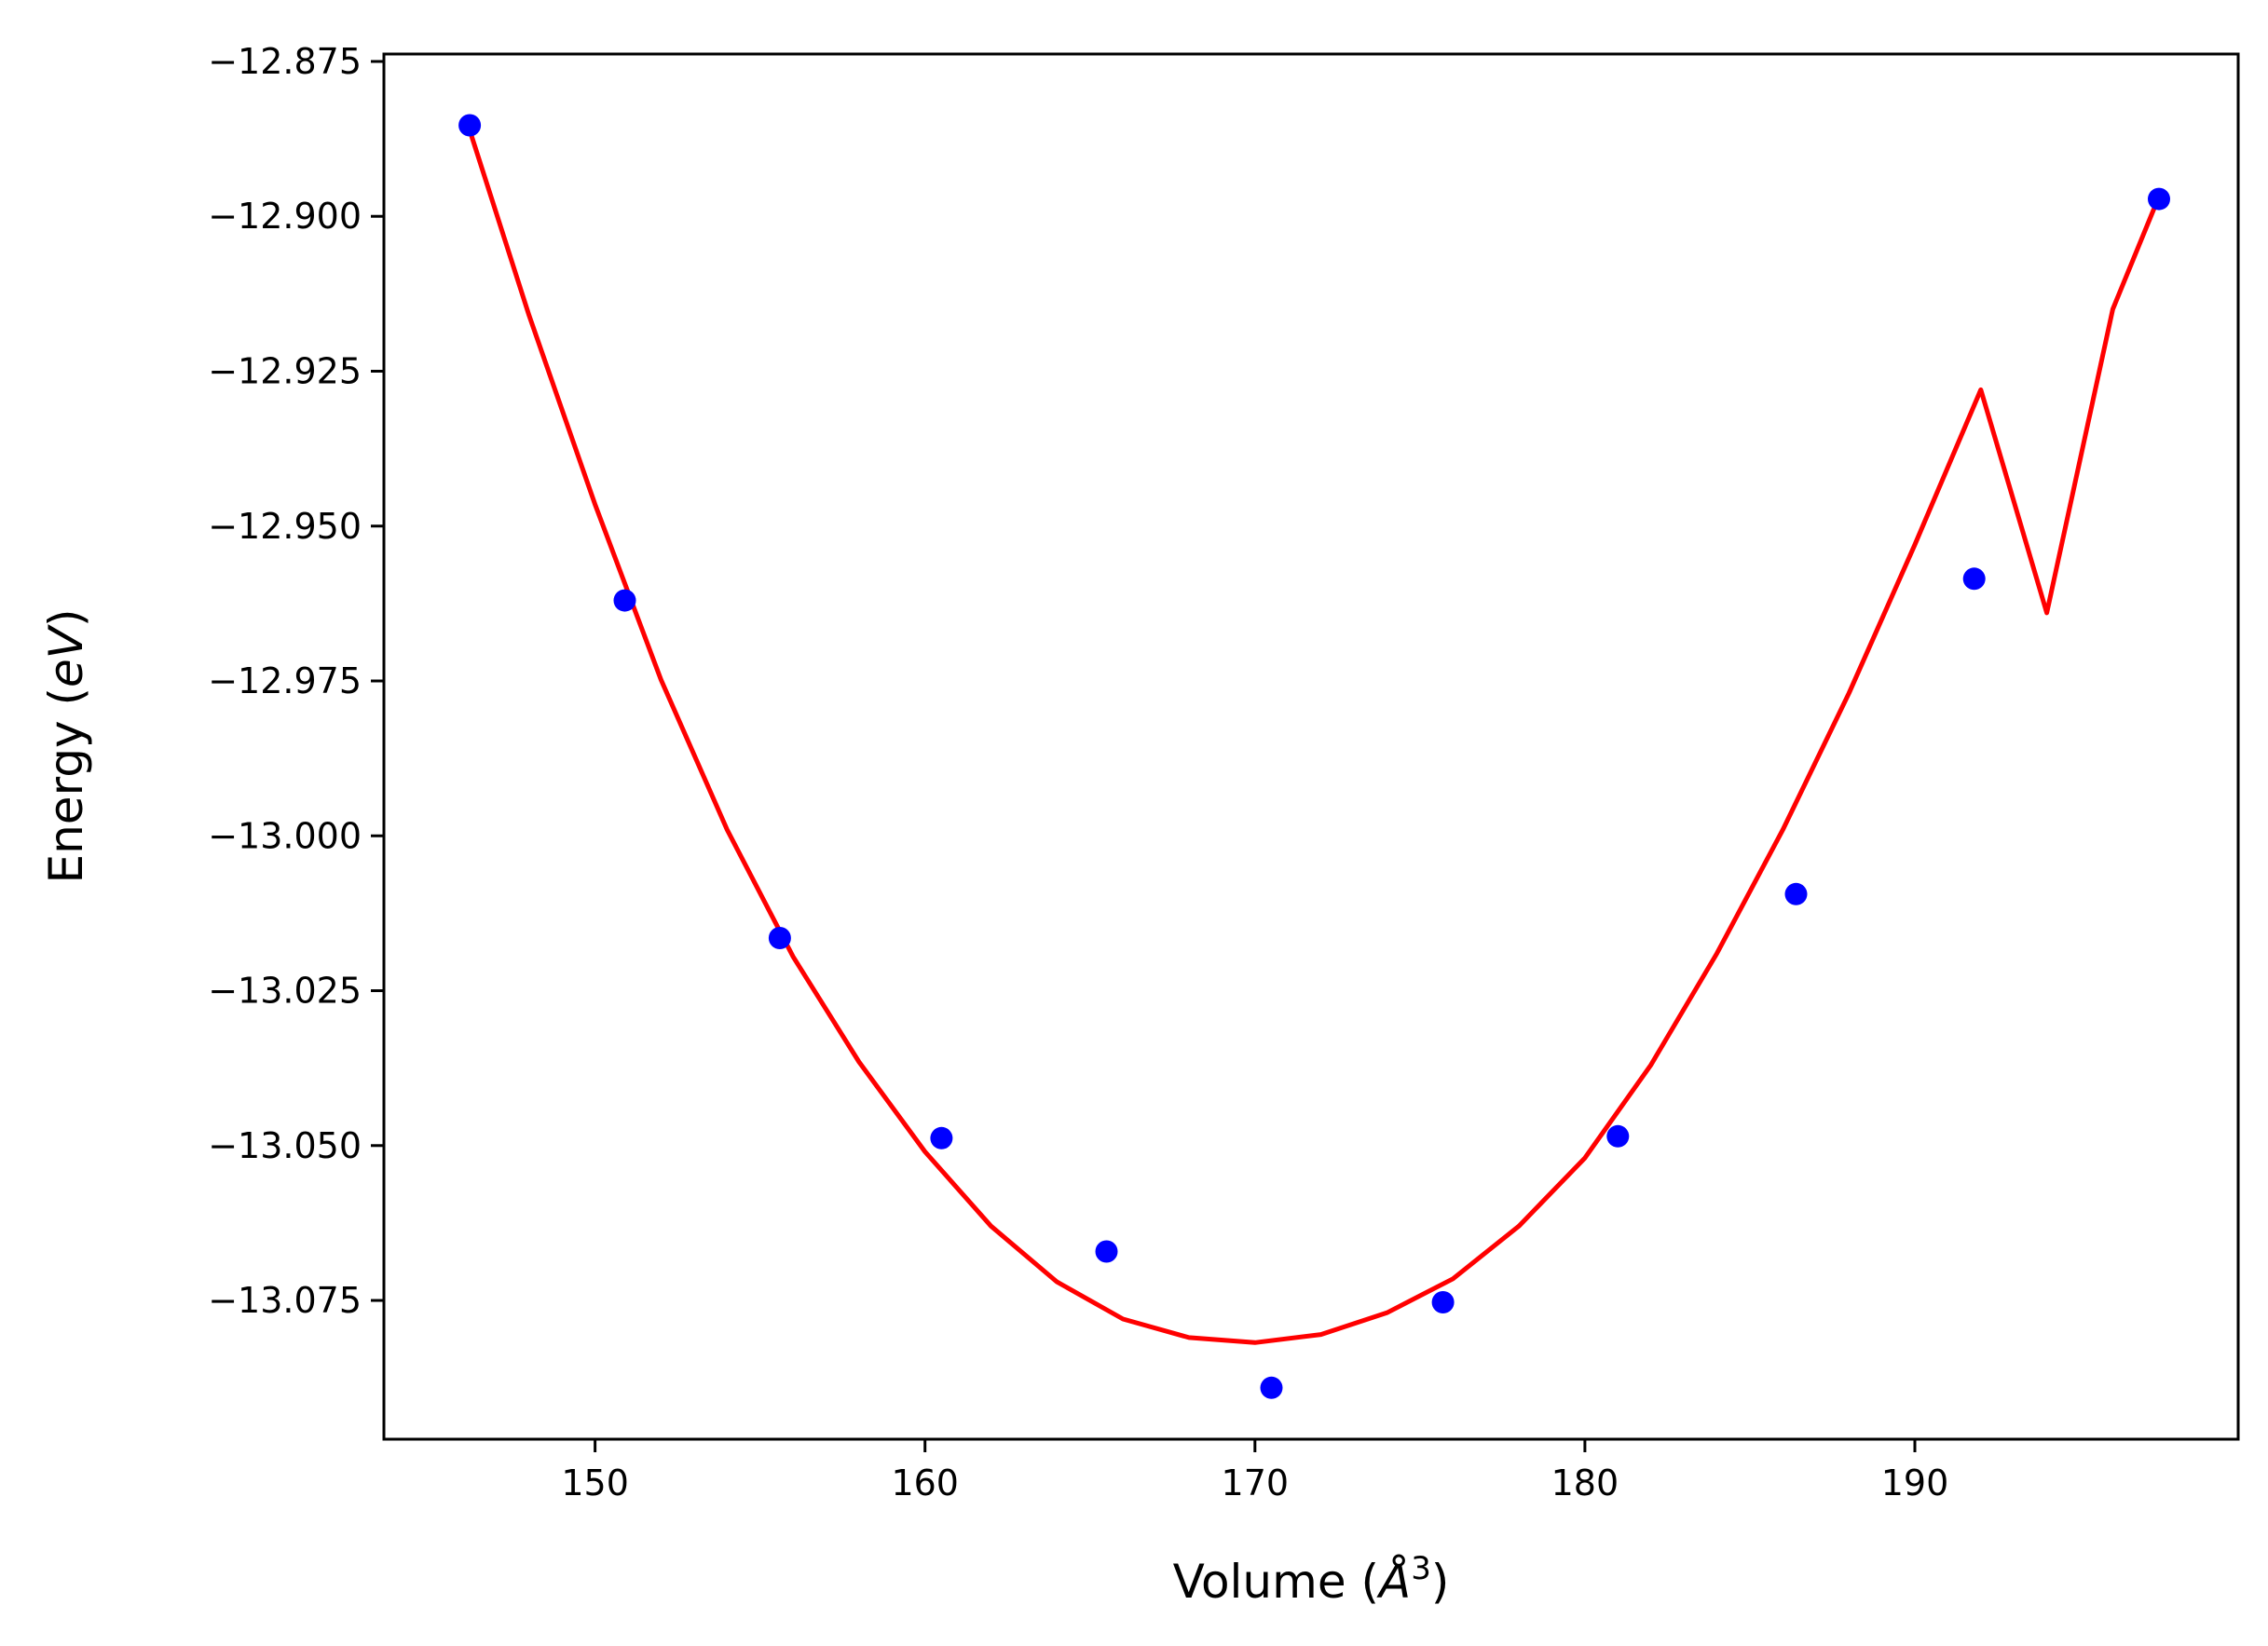 This screenshot has width=2268, height=1646. What do you see at coordinates (285, 527) in the screenshot?
I see `y-tick-label: −12.950` at bounding box center [285, 527].